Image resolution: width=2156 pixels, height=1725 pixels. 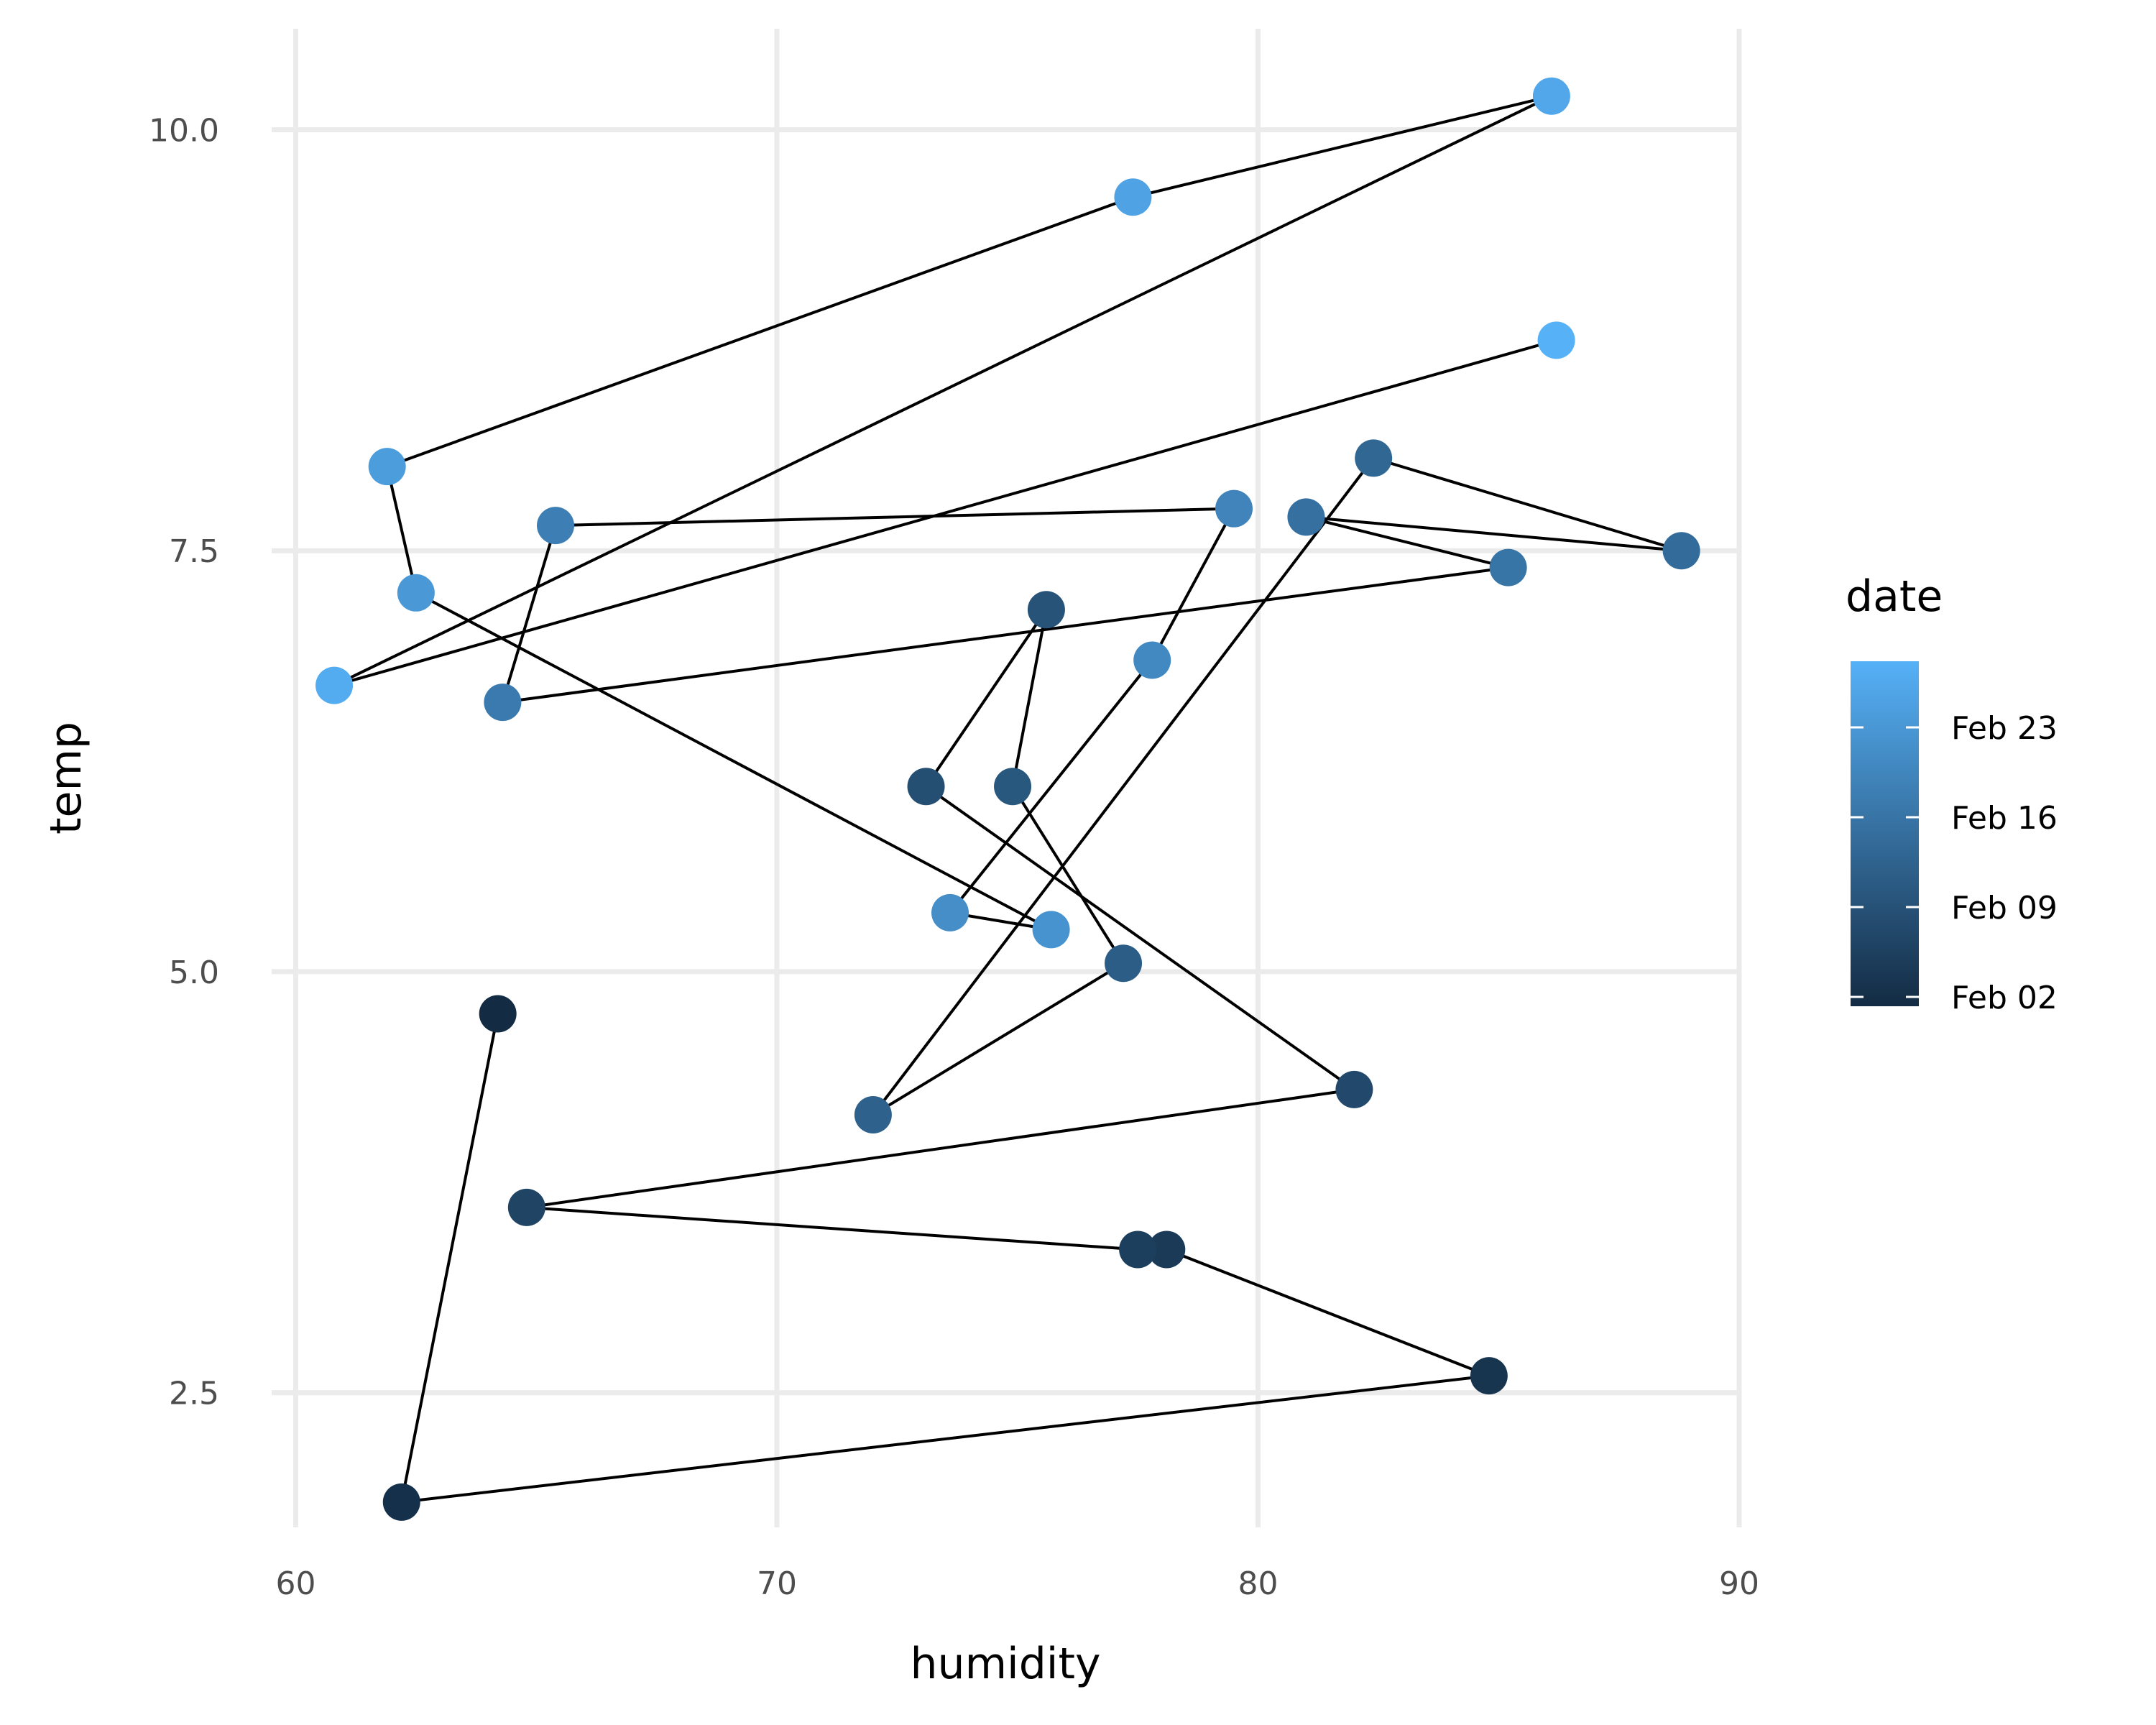 I want to click on x-tick-label: 90, so click(x=1739, y=1583).